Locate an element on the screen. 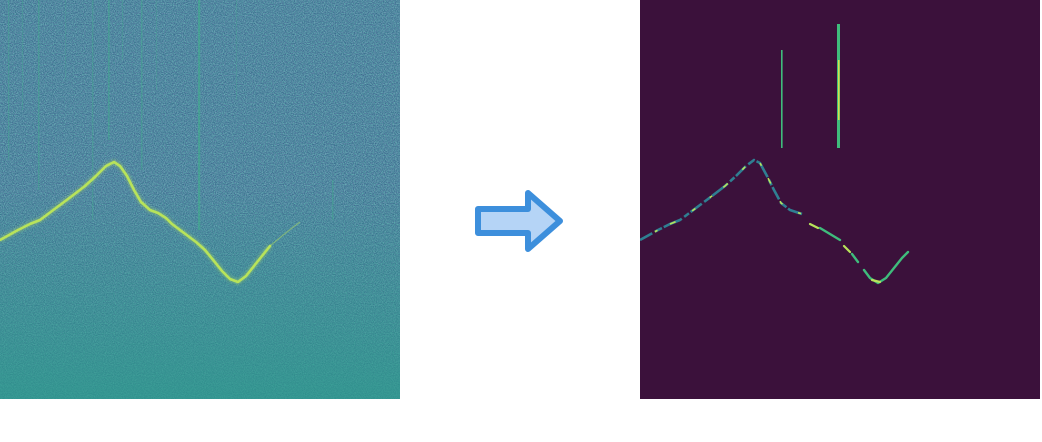  whistle-contour is located at coordinates (150, 222).